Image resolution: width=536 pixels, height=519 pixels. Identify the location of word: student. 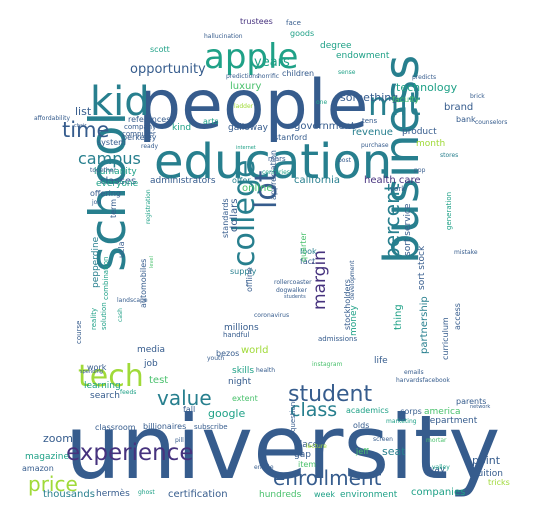
(330, 394).